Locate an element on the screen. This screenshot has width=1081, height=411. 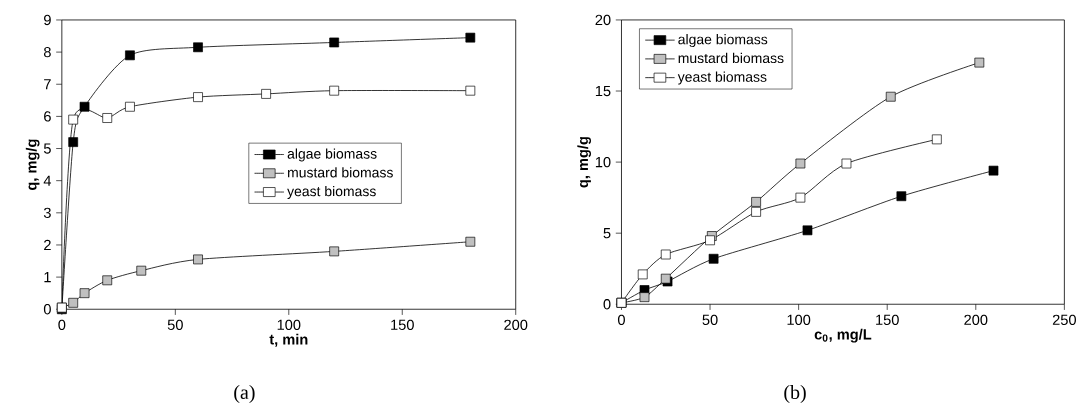
y-tick-label: 8 is located at coordinates (47, 52).